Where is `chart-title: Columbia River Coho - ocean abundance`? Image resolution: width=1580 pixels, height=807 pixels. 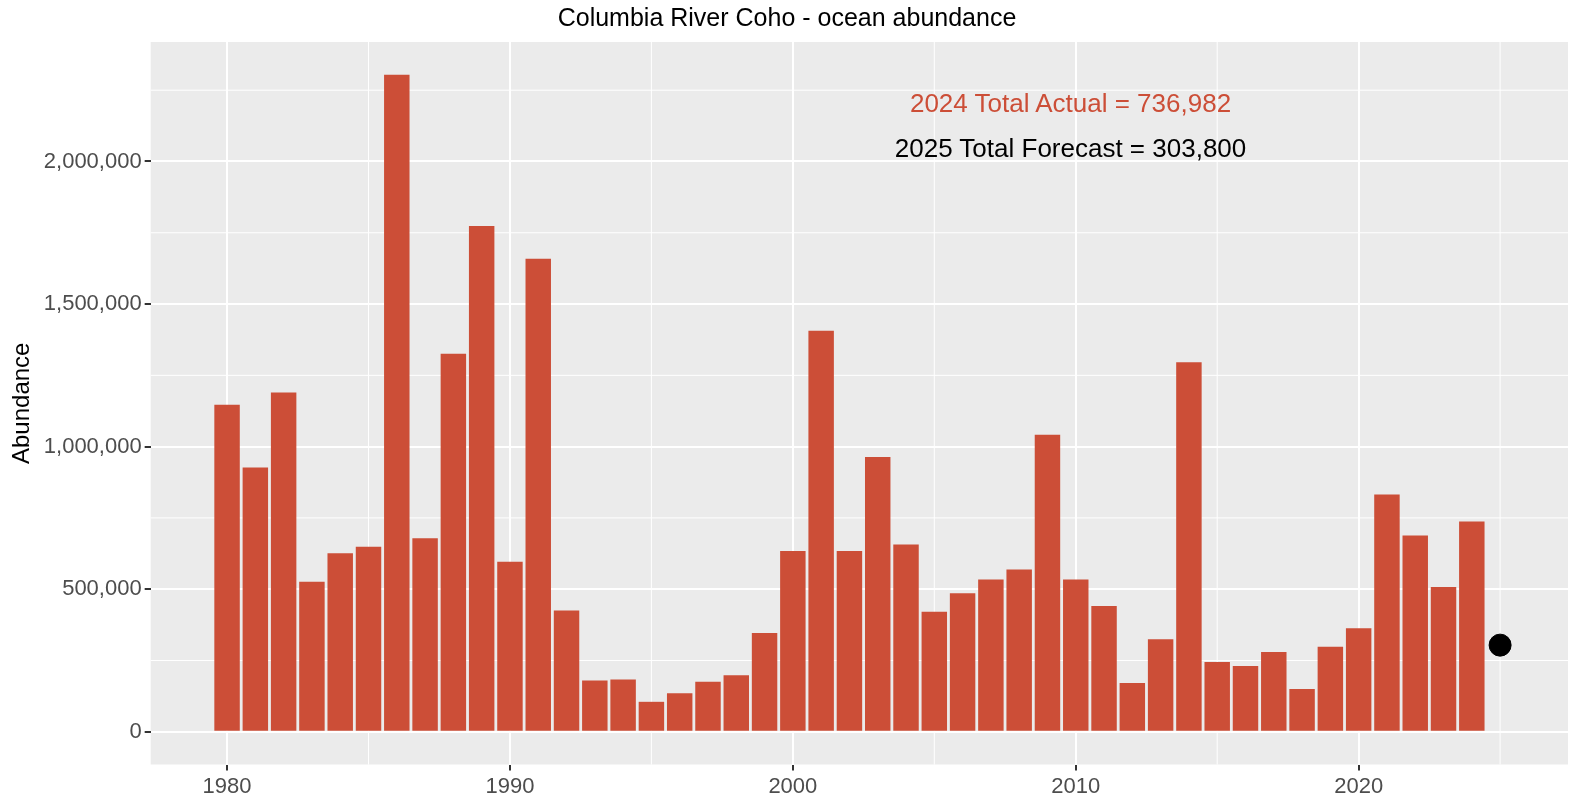 chart-title: Columbia River Coho - ocean abundance is located at coordinates (787, 16).